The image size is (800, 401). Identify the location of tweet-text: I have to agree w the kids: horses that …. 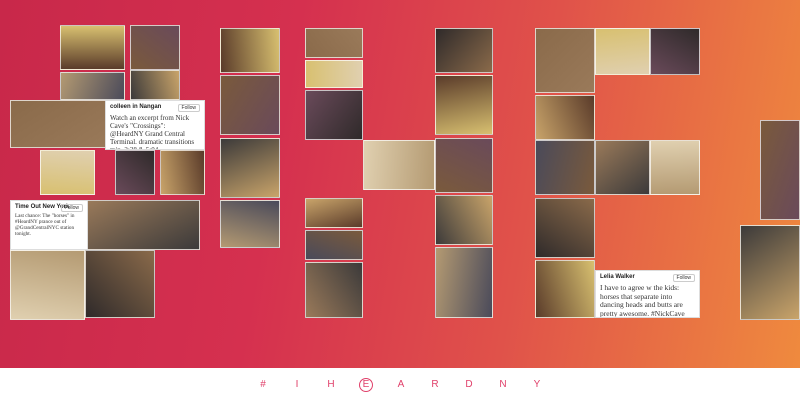
(642, 300).